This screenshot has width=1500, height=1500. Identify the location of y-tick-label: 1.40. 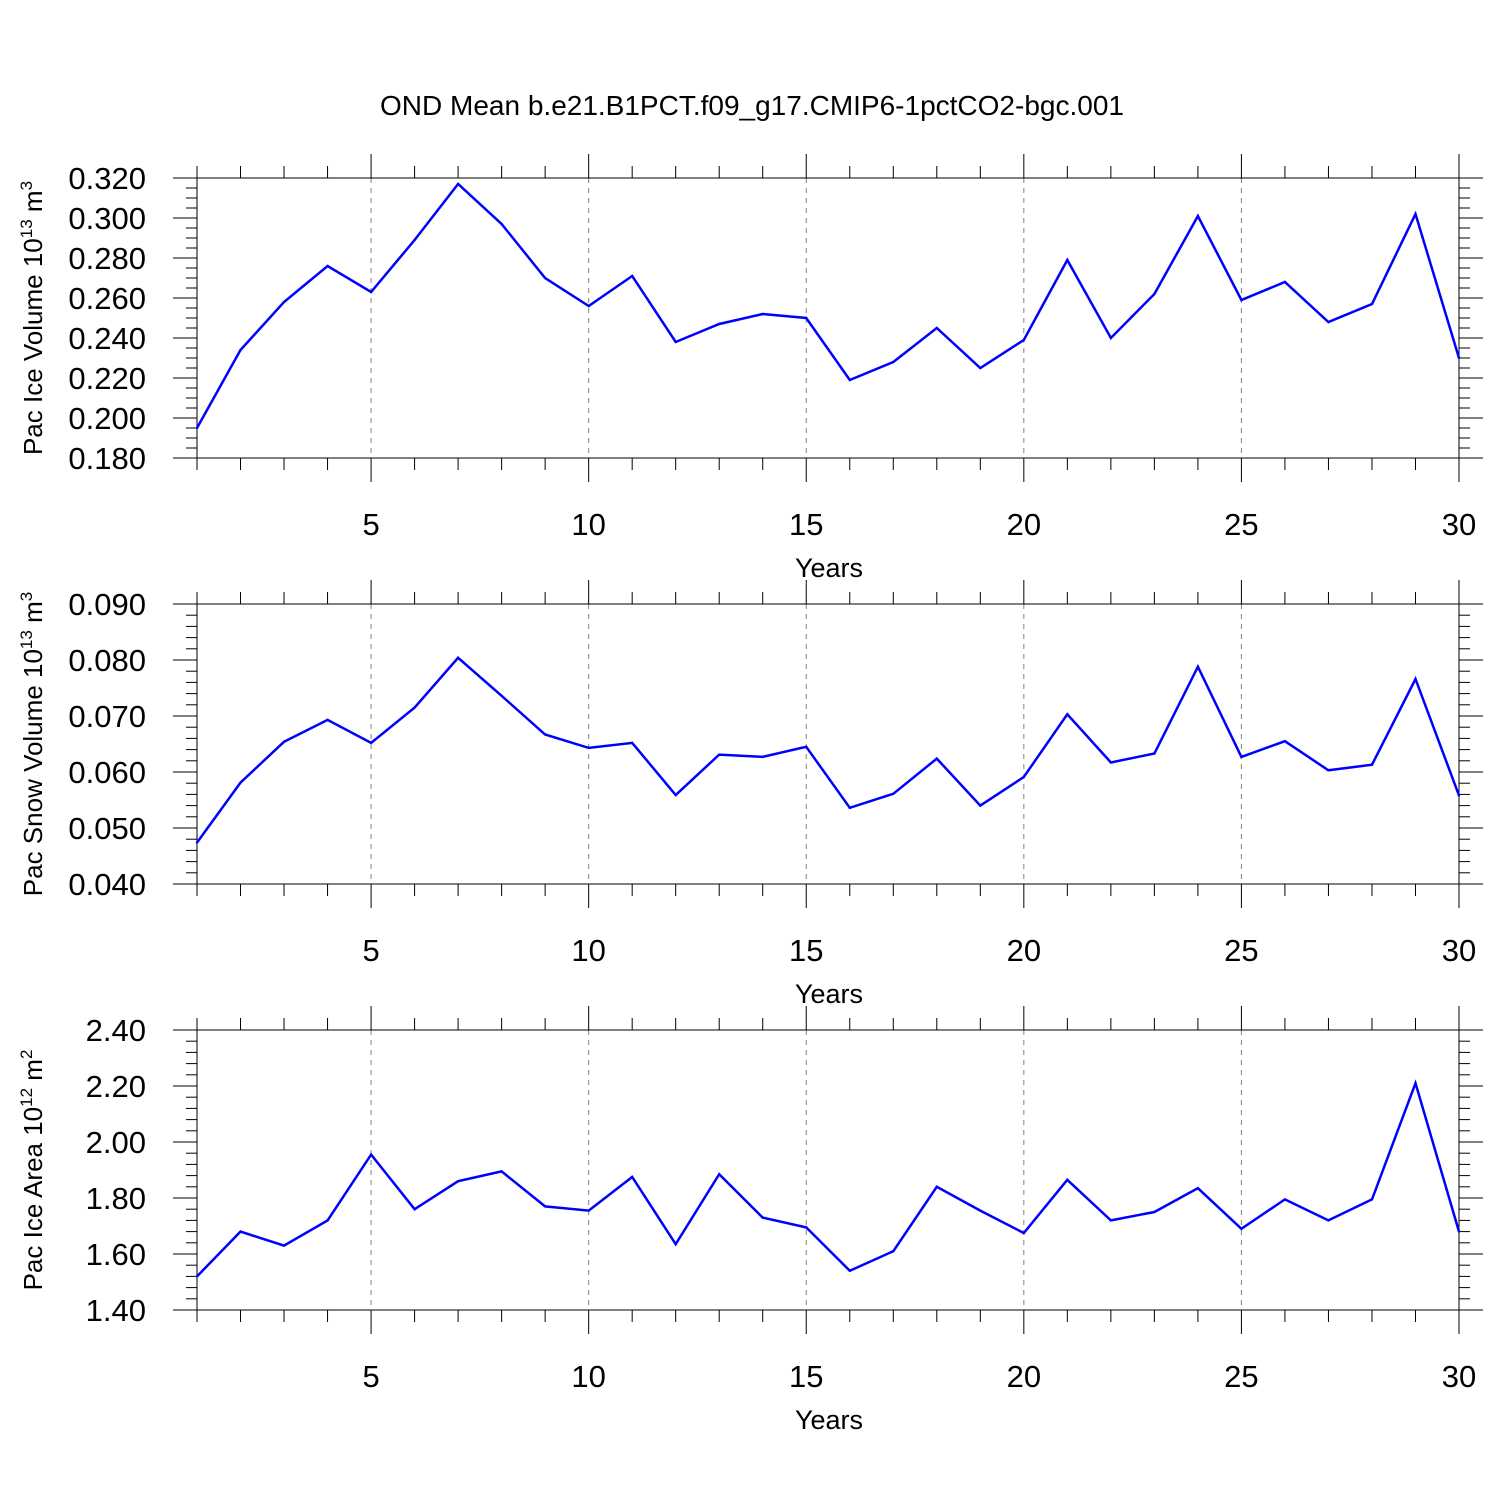
(116, 1310).